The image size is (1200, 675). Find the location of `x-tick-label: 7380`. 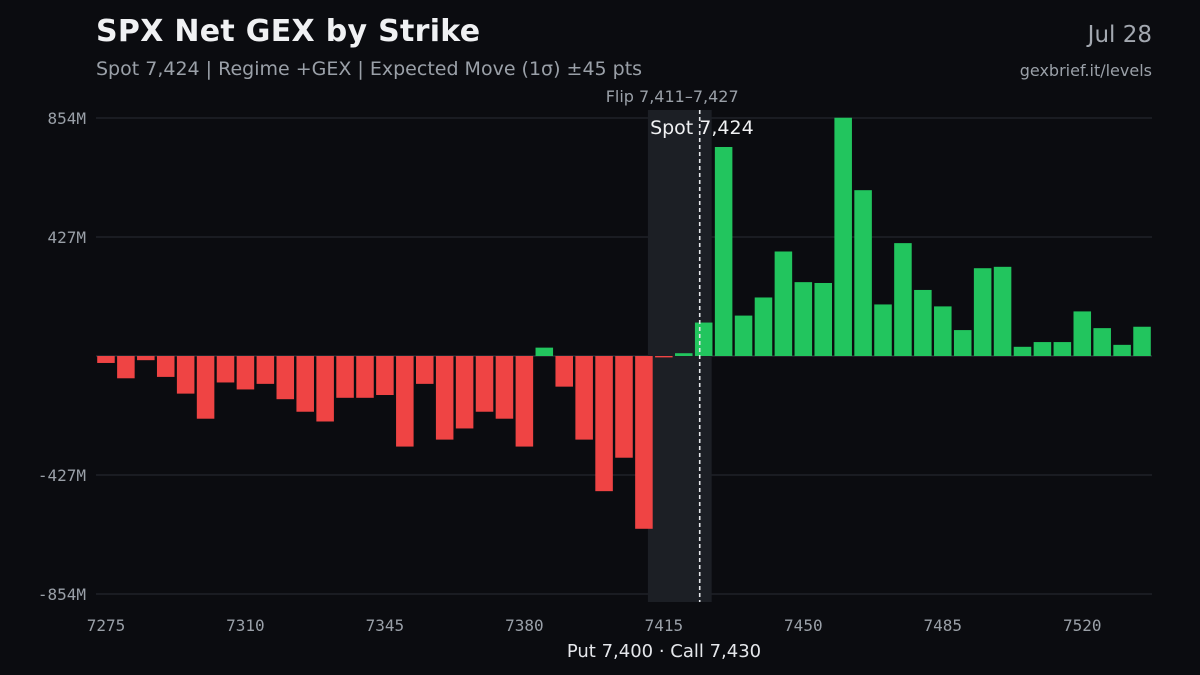

x-tick-label: 7380 is located at coordinates (524, 625).